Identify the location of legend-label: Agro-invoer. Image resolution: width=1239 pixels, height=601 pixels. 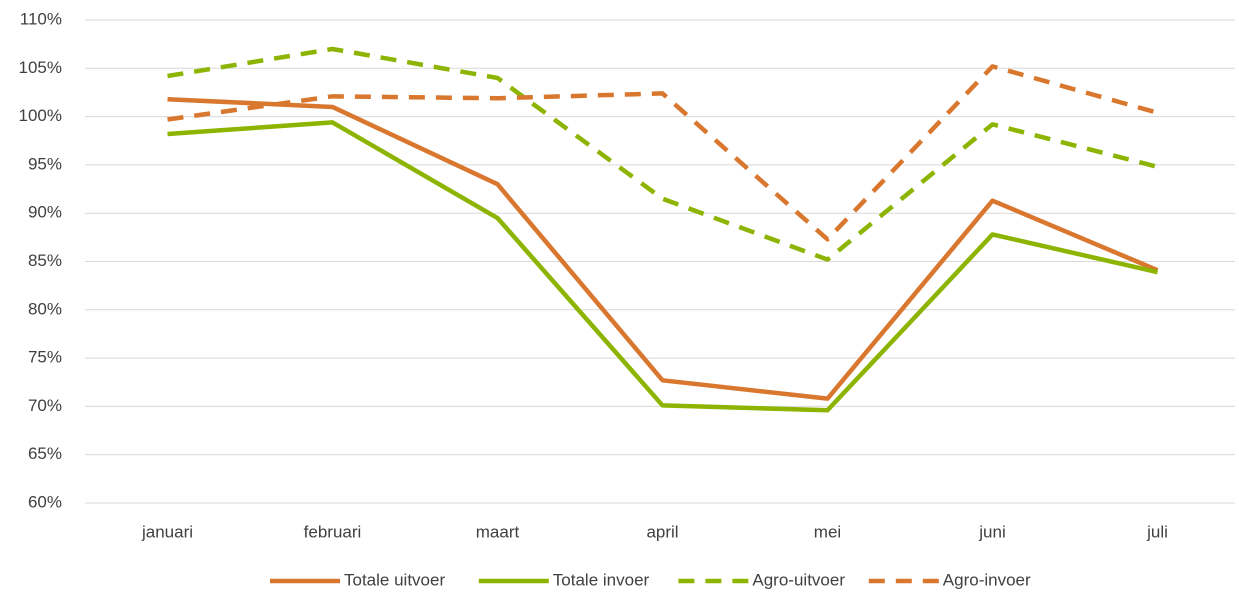
(987, 579).